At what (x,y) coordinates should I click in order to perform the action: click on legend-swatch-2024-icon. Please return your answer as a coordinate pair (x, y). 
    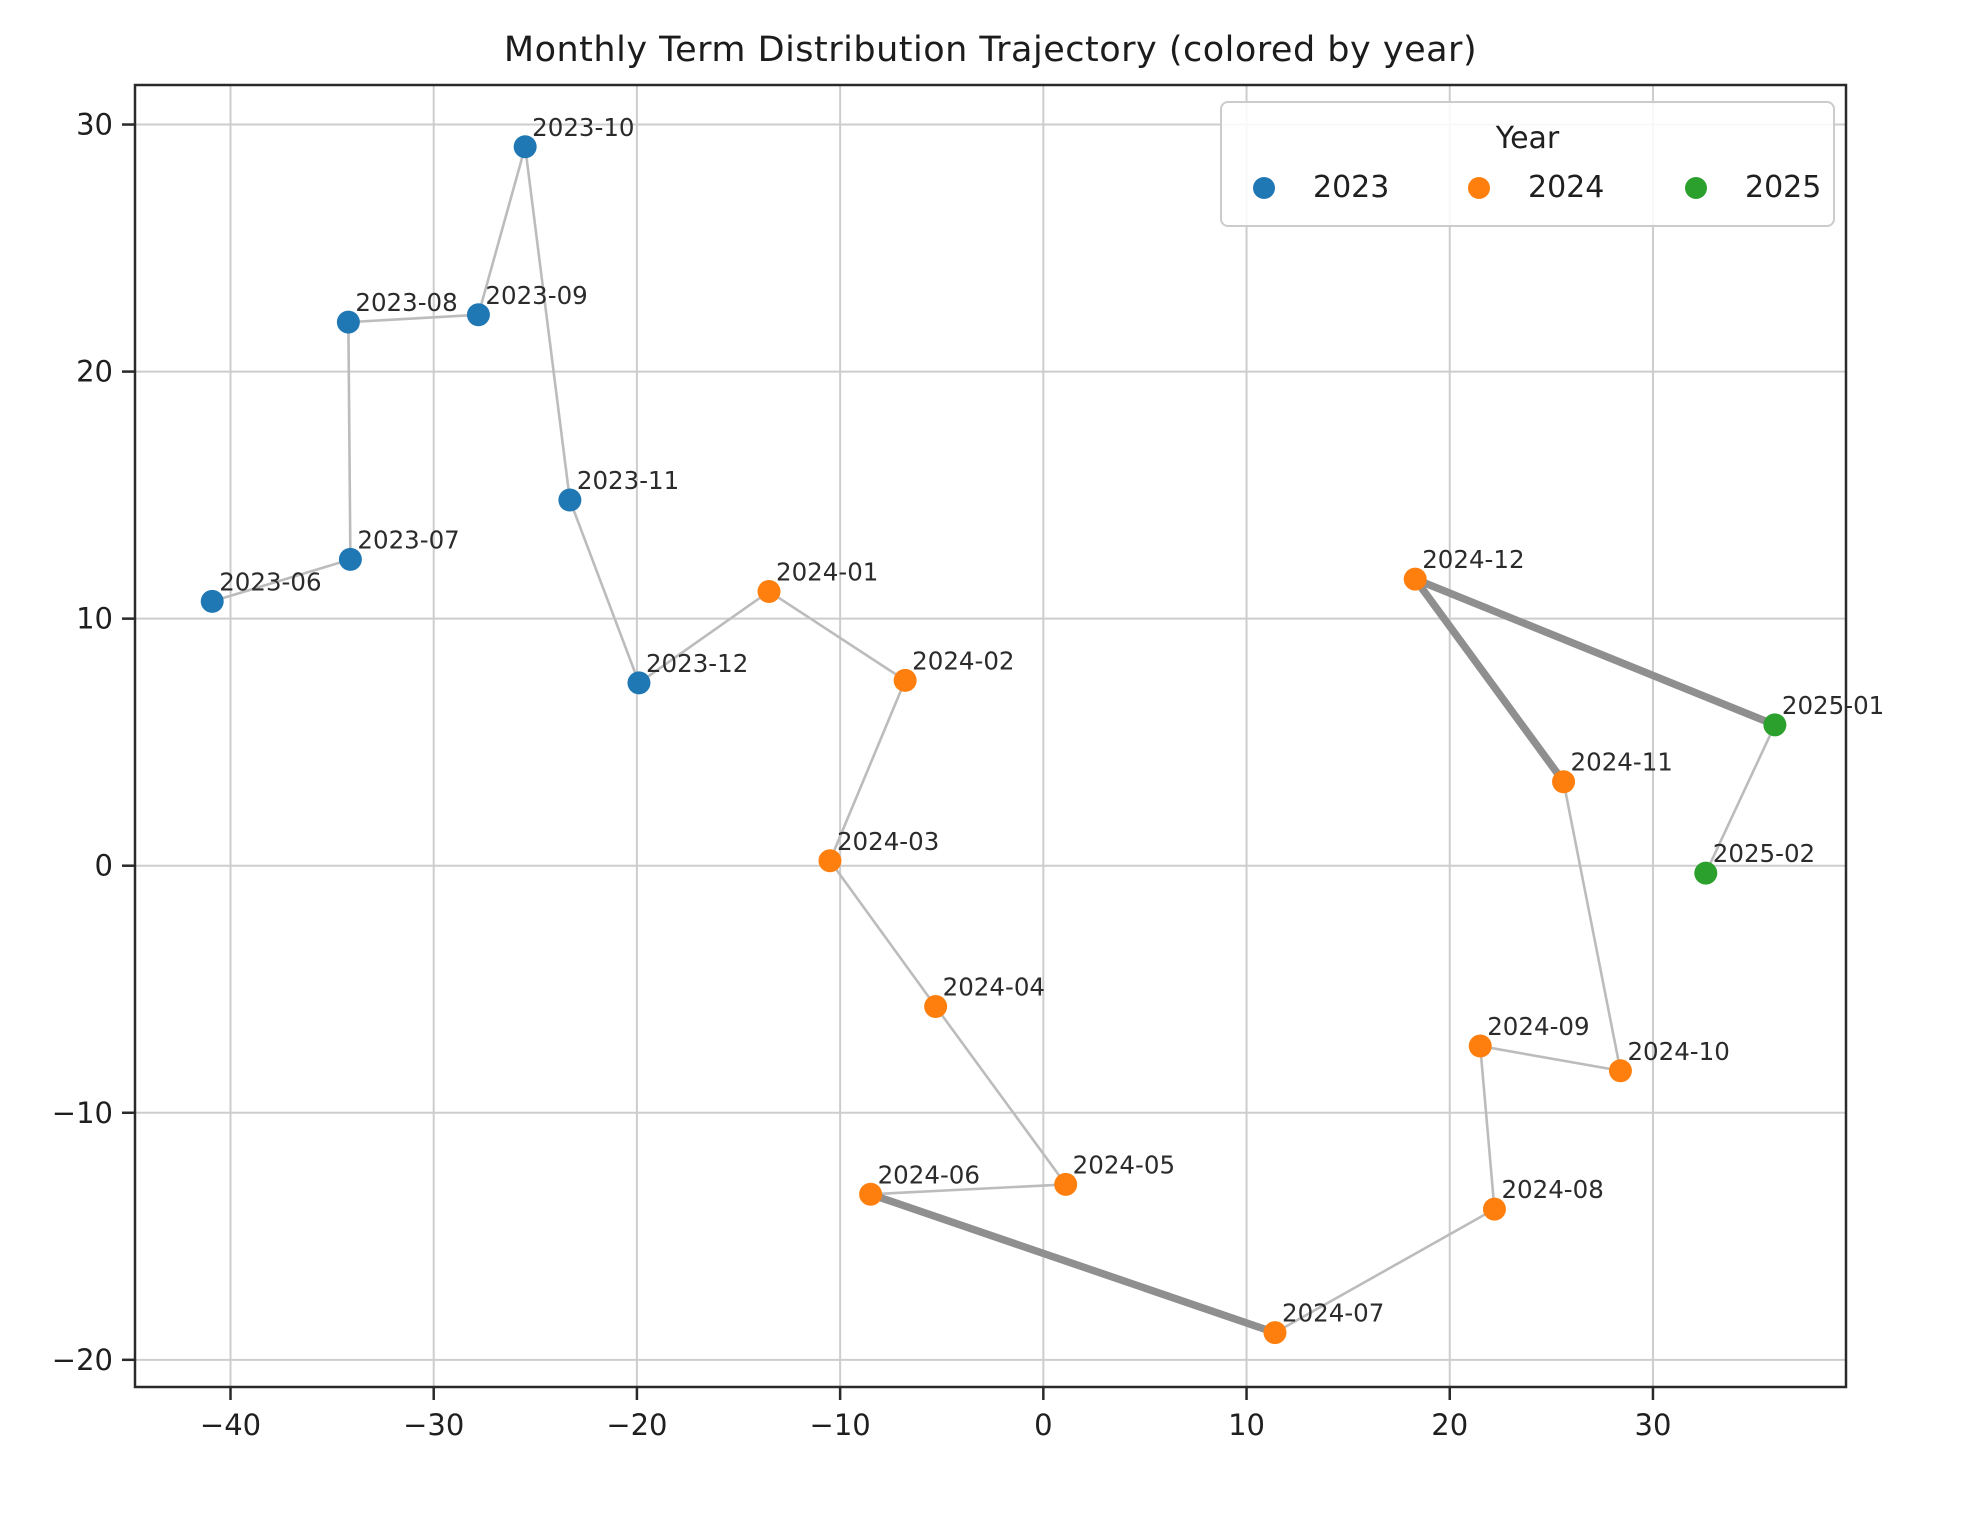
    Looking at the image, I should click on (1479, 188).